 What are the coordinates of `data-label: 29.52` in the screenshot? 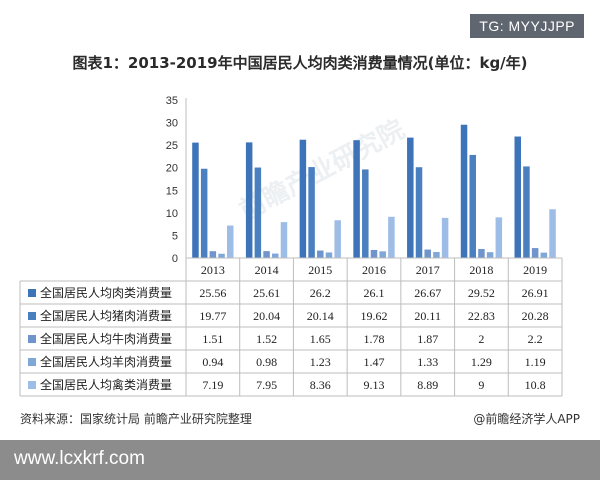 It's located at (481, 293).